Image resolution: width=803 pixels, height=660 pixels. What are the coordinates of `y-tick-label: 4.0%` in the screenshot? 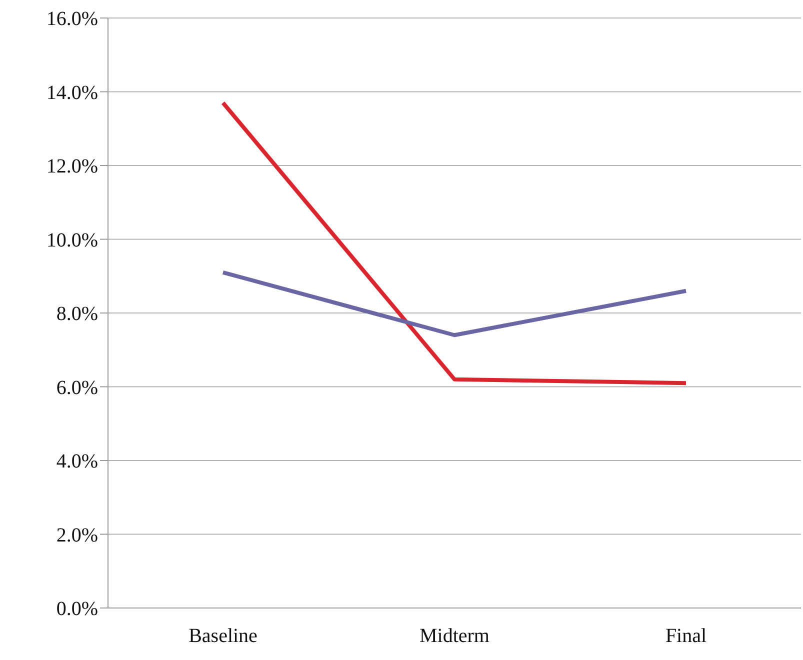 It's located at (77, 461).